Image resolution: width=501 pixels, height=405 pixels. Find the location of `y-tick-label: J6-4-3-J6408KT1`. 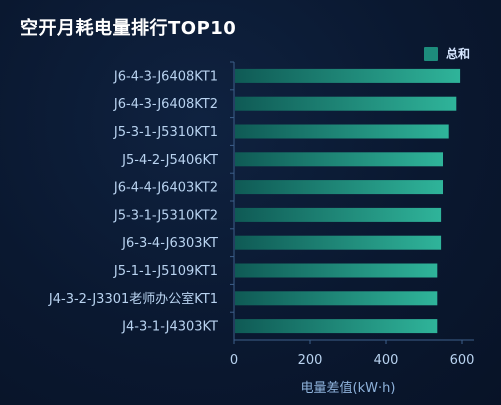

y-tick-label: J6-4-3-J6408KT1 is located at coordinates (165, 76).